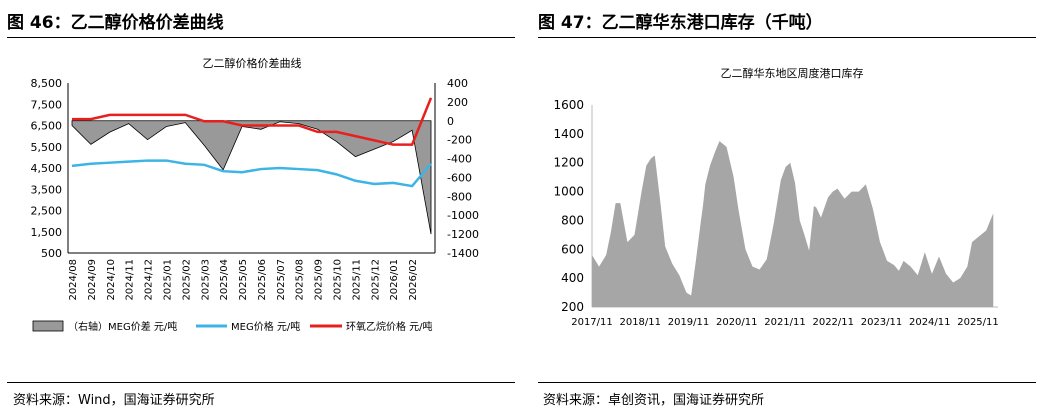 The image size is (1044, 417). Describe the element at coordinates (463, 253) in the screenshot. I see `right-axis-tick-label: -1400` at that location.